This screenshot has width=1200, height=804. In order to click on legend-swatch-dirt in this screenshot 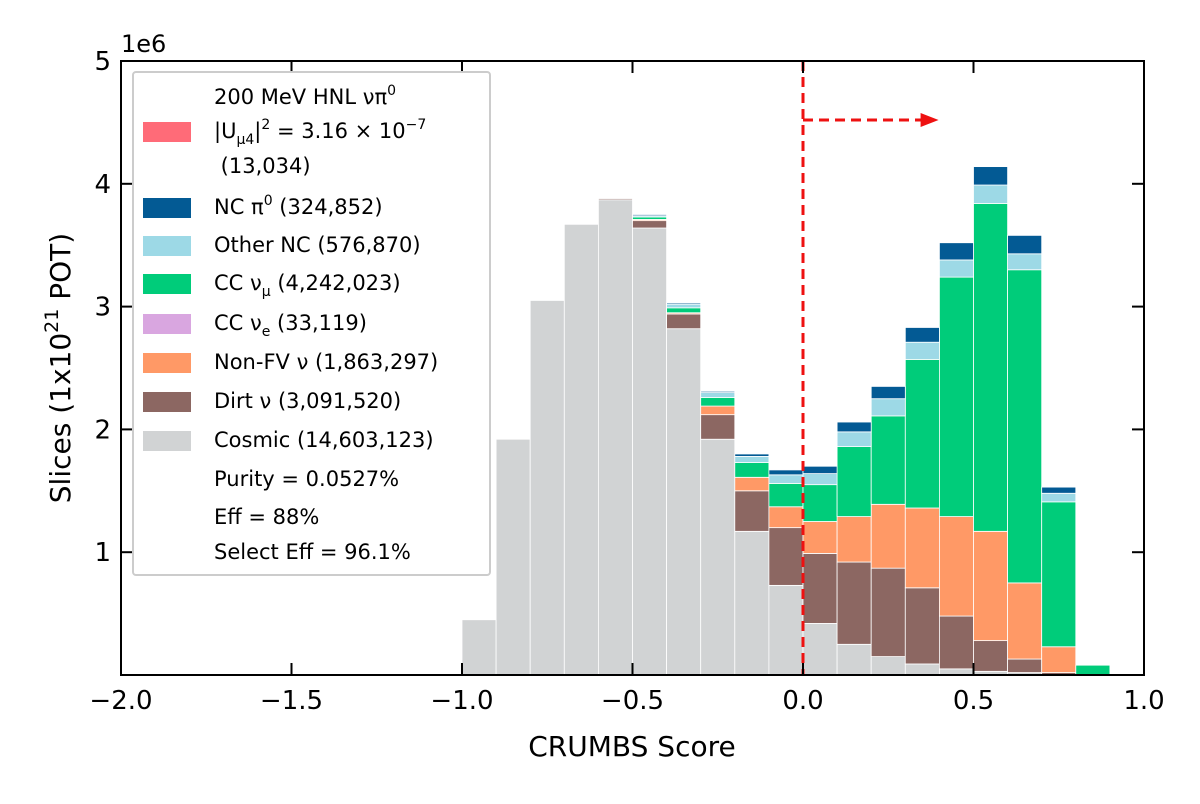, I will do `click(167, 402)`.